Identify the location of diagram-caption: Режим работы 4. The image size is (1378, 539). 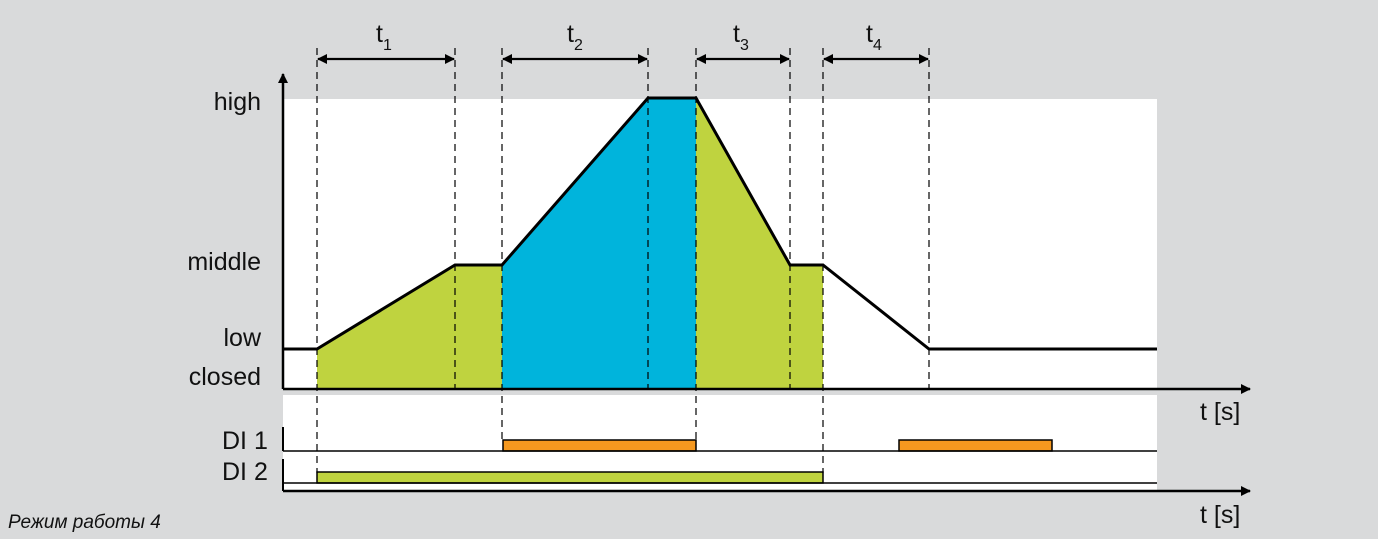
(84, 522).